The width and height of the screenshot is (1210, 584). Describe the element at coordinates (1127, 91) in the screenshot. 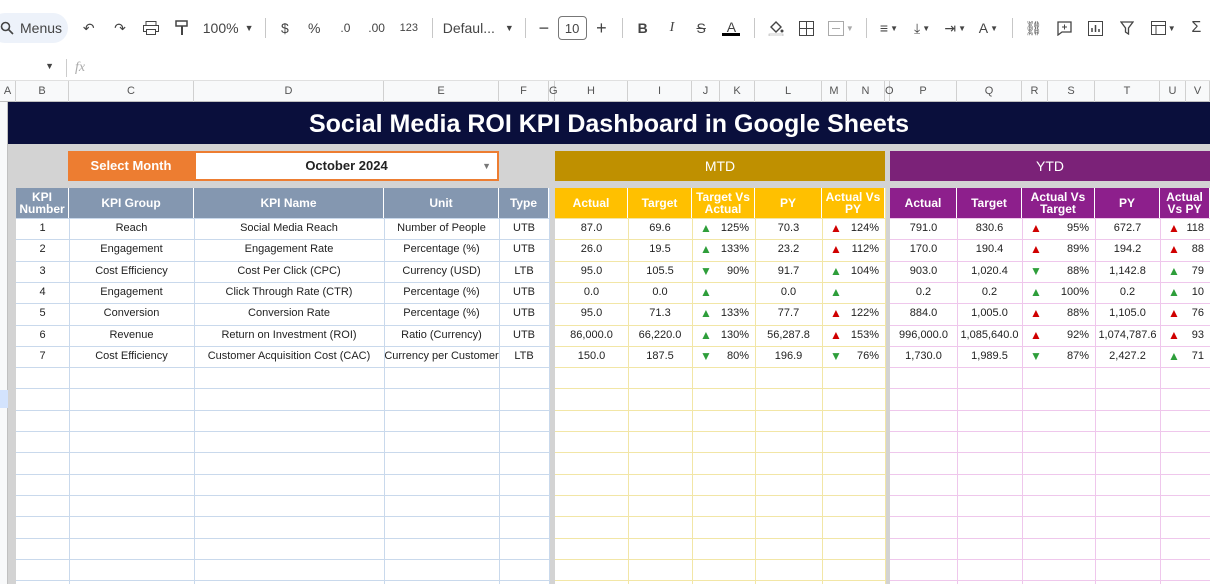

I see `column-header-T: T` at that location.